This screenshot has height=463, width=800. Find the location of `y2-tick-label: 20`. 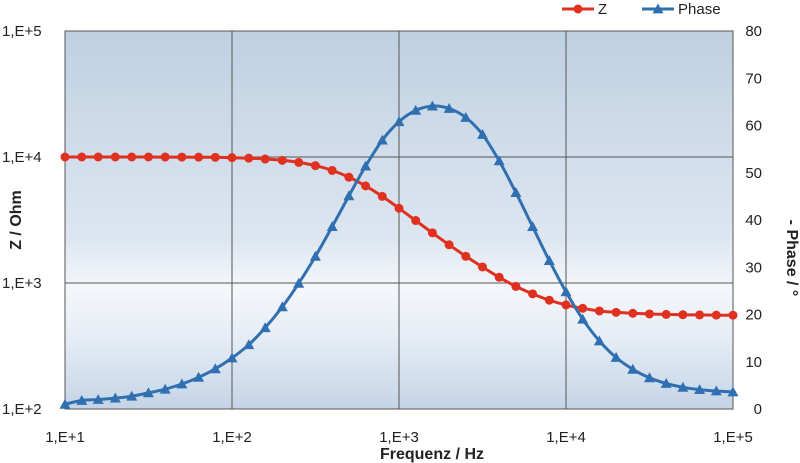

y2-tick-label: 20 is located at coordinates (753, 315).